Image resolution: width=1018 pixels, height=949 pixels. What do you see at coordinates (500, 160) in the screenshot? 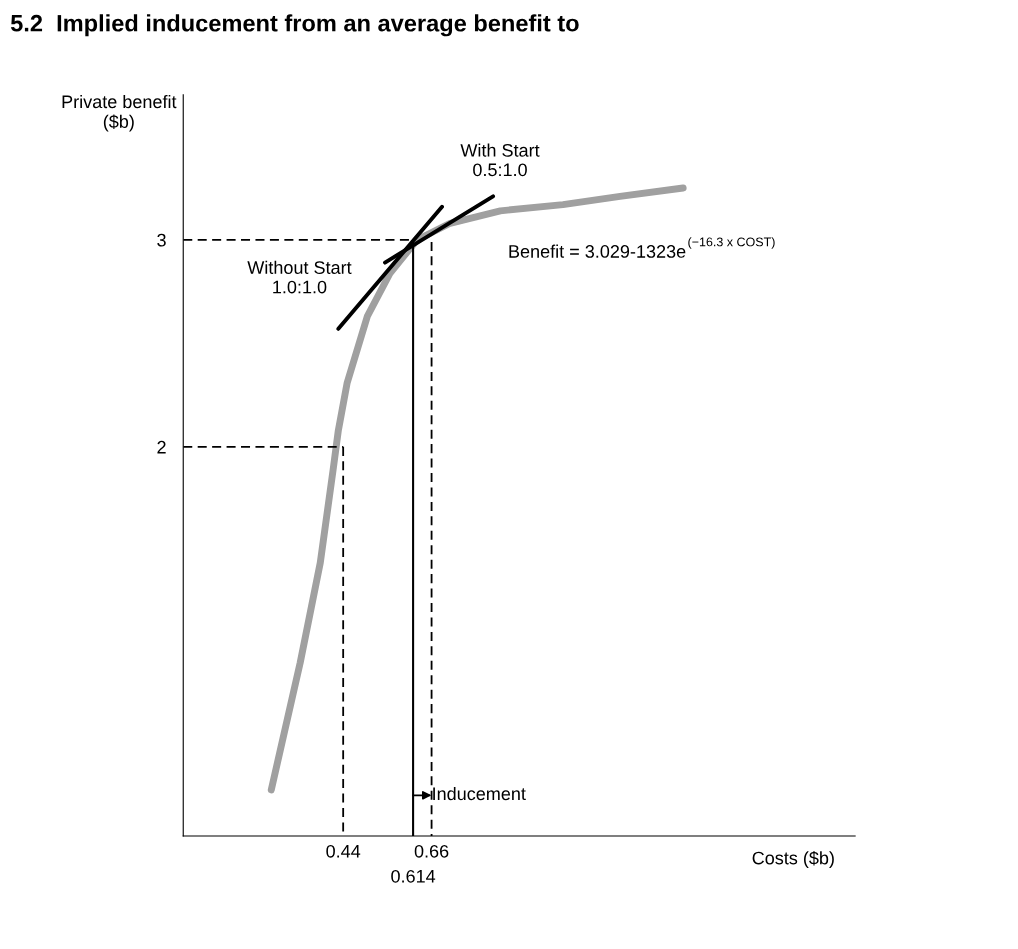
I see `annotation: With Start 0.5:1.0` at bounding box center [500, 160].